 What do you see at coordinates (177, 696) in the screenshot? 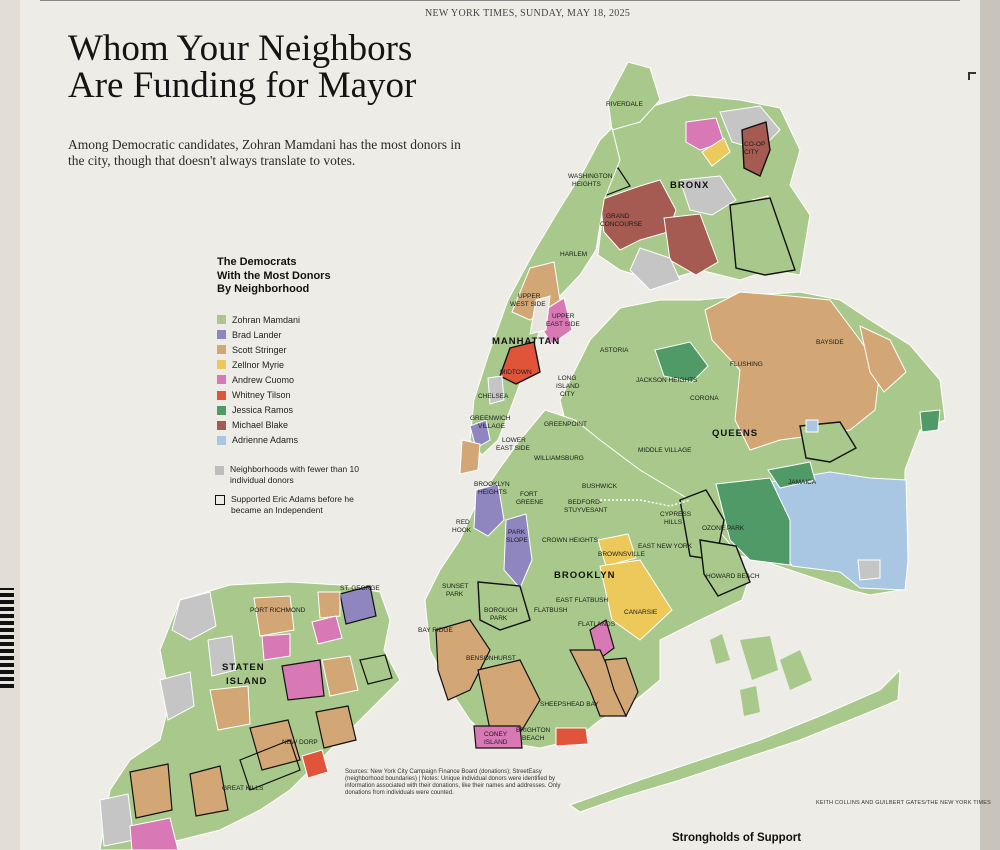
I see `si-gray-west` at bounding box center [177, 696].